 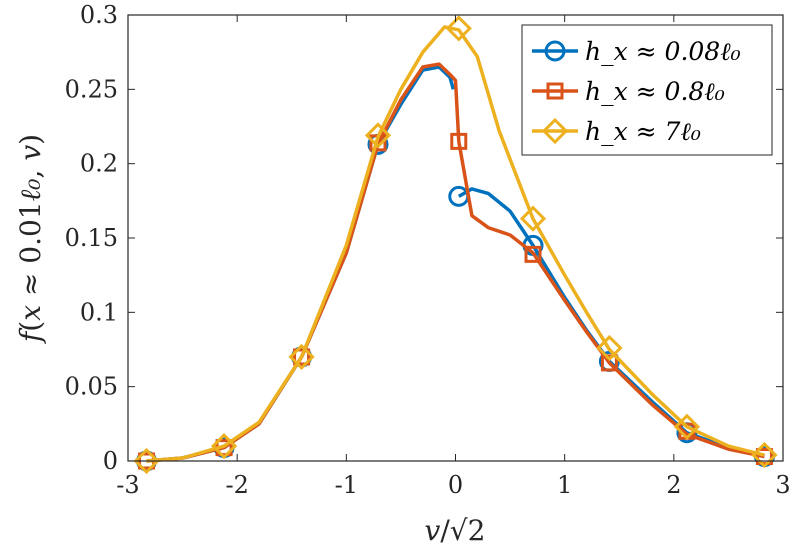 What do you see at coordinates (555, 131) in the screenshot?
I see `legend-marker-diamond` at bounding box center [555, 131].